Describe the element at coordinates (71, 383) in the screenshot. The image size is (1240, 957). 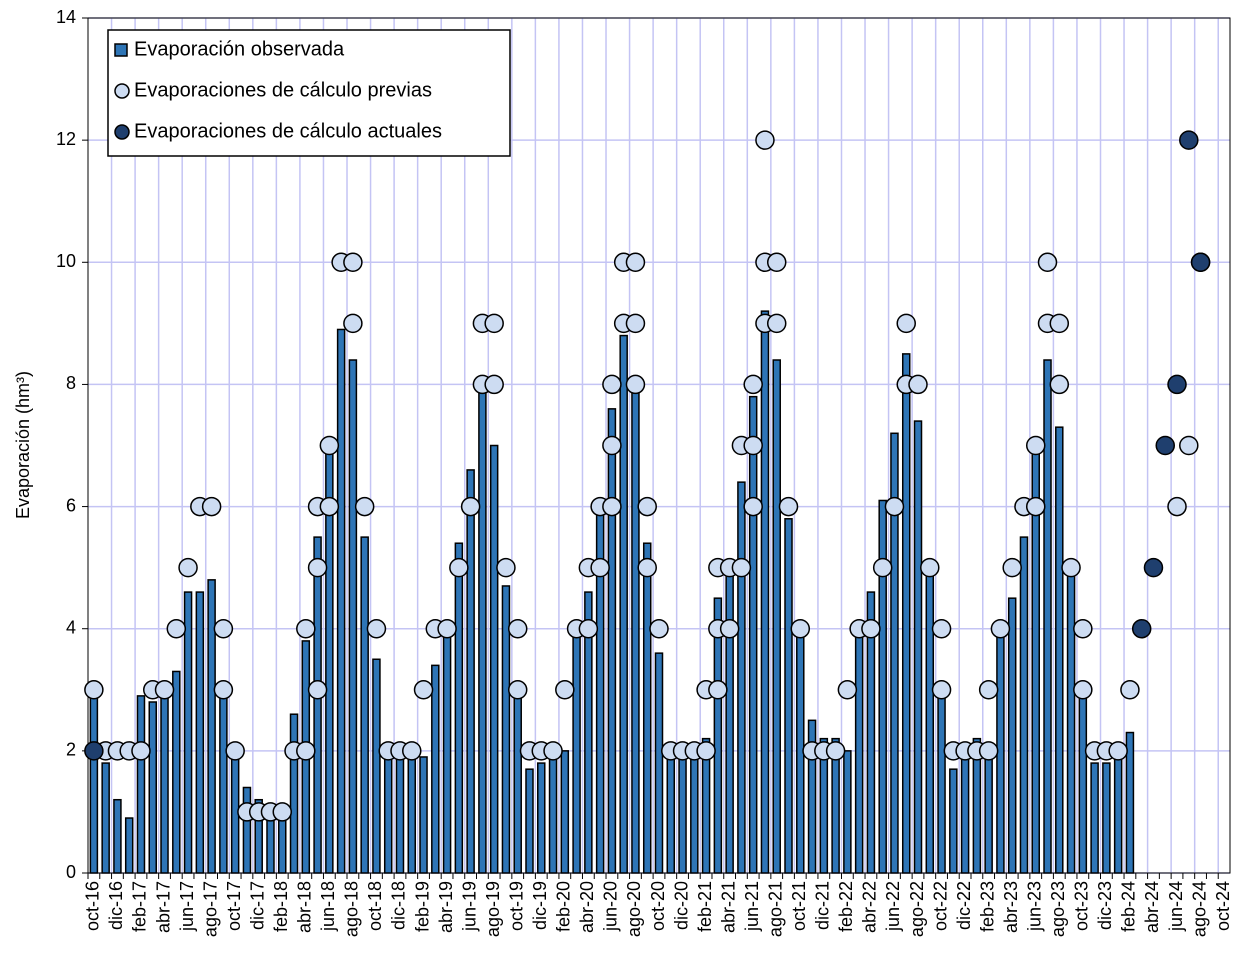
I see `y-tick-label: 8` at that location.